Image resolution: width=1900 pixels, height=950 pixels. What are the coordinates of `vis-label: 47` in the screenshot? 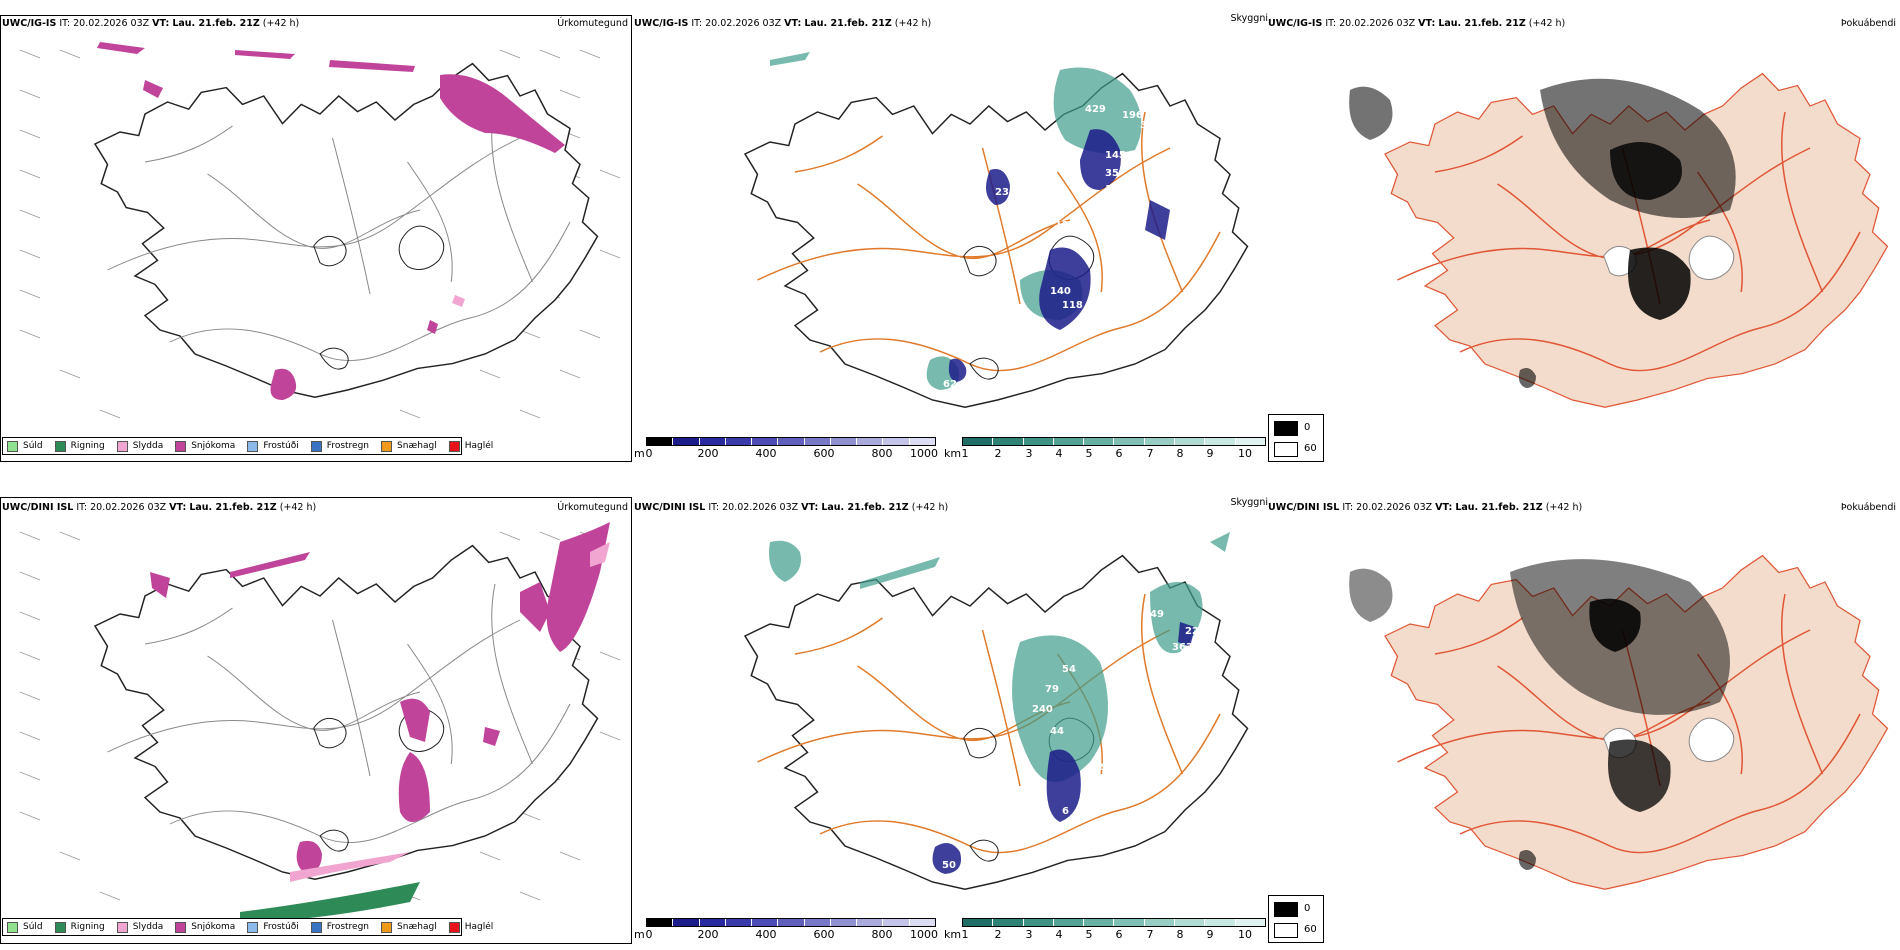 It's located at (1067, 339).